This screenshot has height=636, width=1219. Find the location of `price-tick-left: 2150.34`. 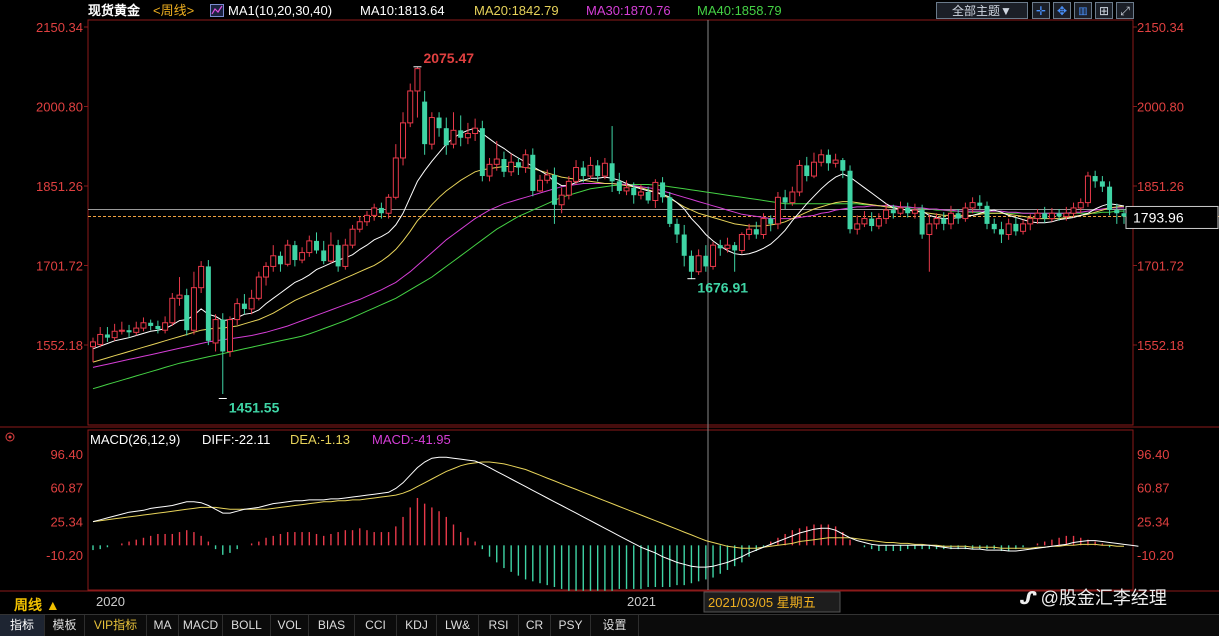

price-tick-left: 2150.34 is located at coordinates (59, 27).